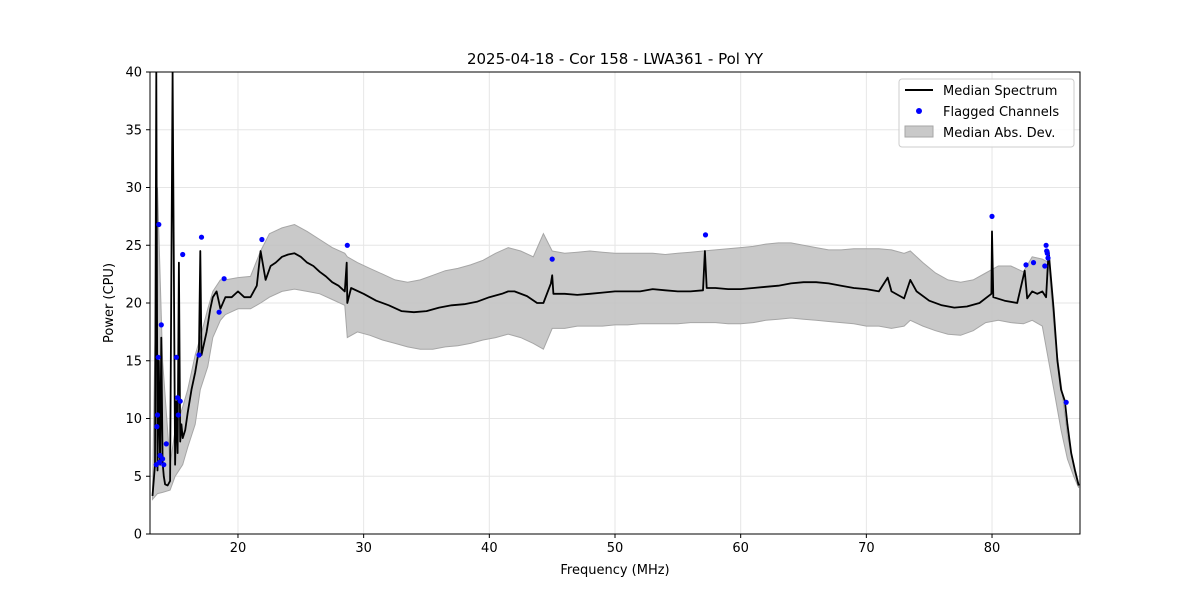  What do you see at coordinates (363, 548) in the screenshot?
I see `x-tick-label: 30` at bounding box center [363, 548].